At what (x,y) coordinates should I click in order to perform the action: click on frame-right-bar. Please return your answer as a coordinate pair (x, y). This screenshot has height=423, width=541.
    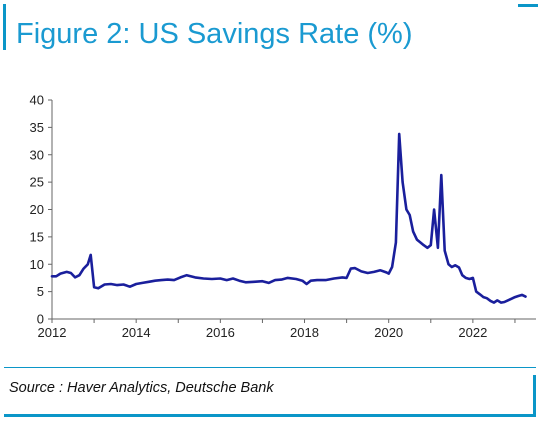
    Looking at the image, I should click on (534, 396).